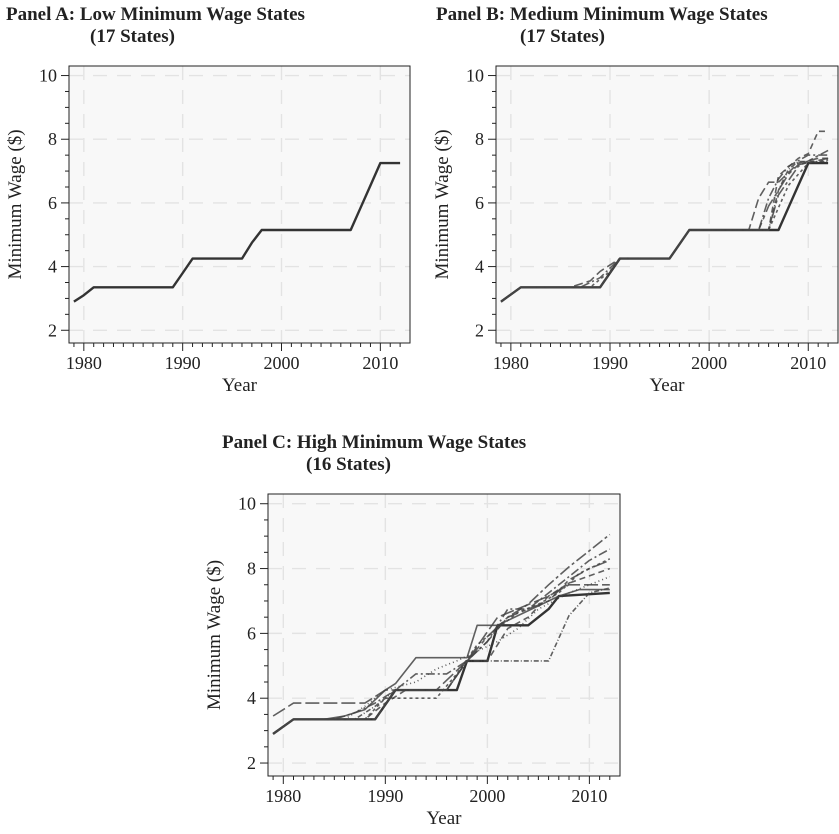 Image resolution: width=839 pixels, height=834 pixels. What do you see at coordinates (444, 818) in the screenshot?
I see `panel-c-x-axis-title: Year` at bounding box center [444, 818].